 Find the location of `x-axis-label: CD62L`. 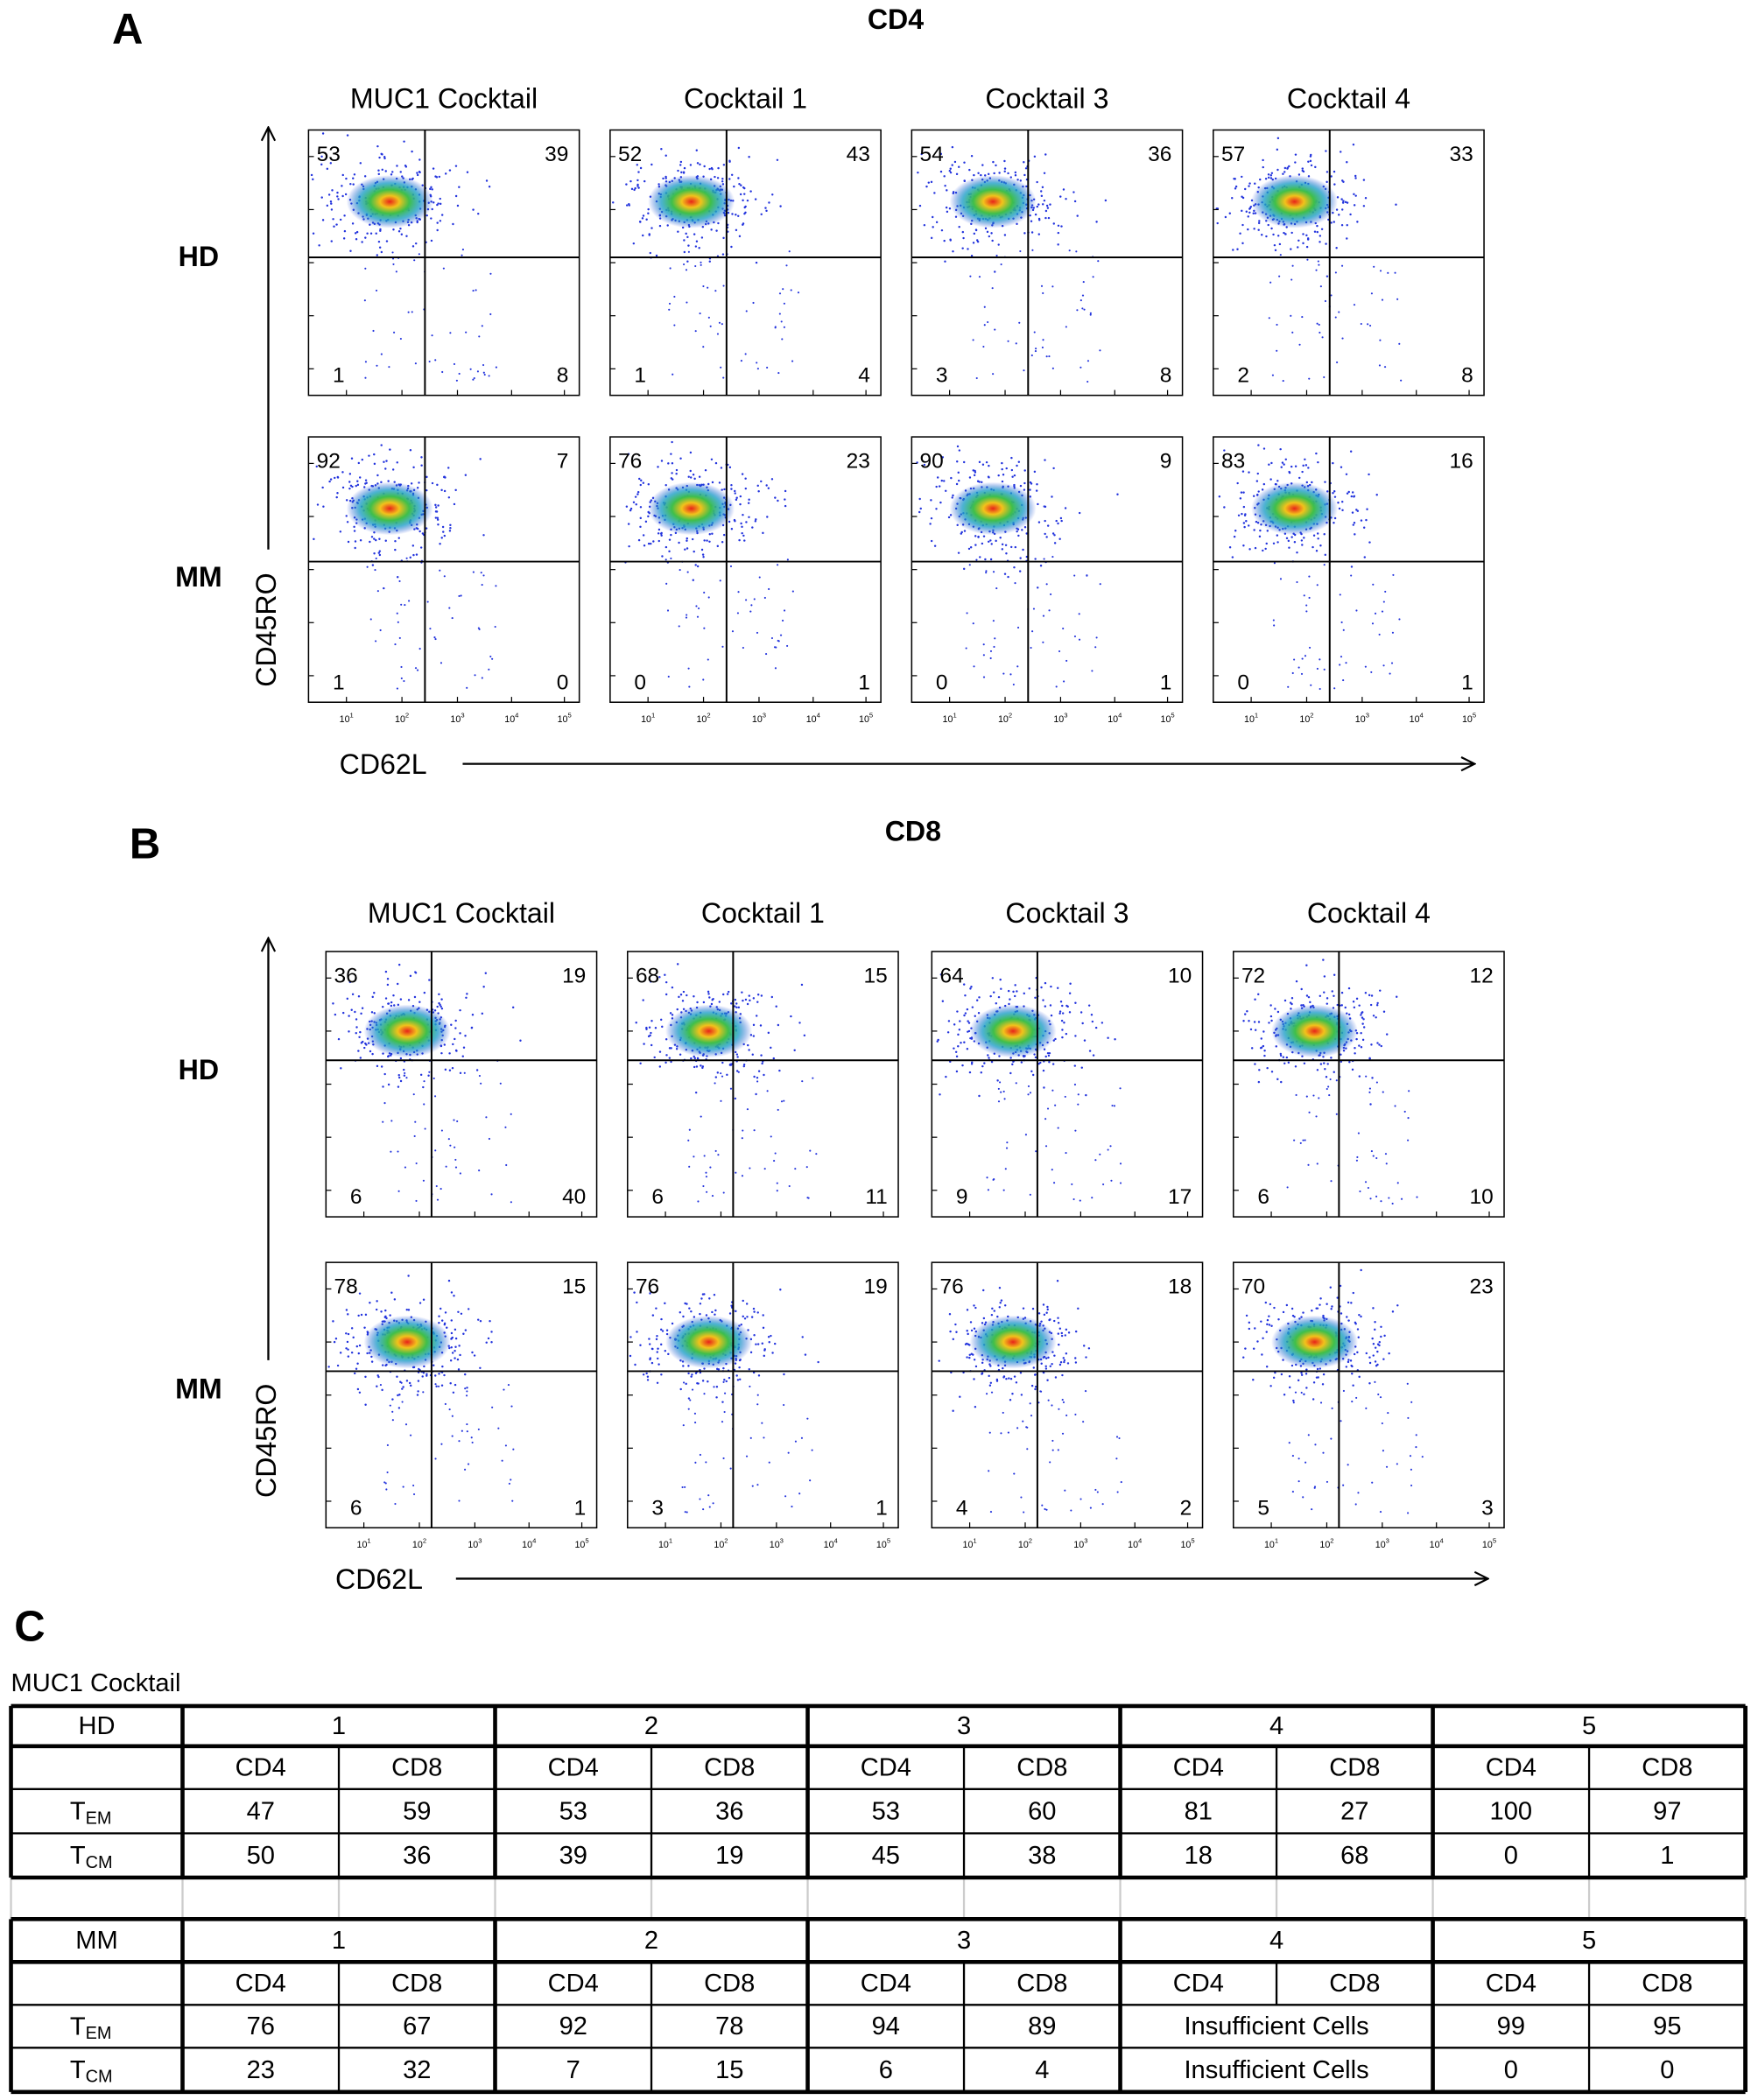

x-axis-label: CD62L is located at coordinates (379, 1579).